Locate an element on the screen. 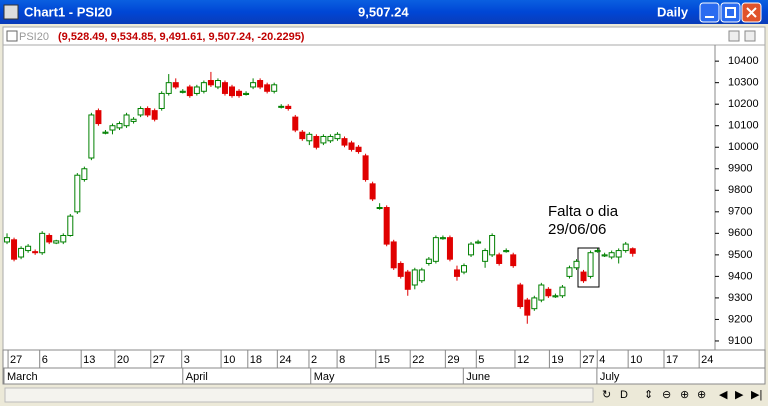 Image resolution: width=768 pixels, height=411 pixels. minimize-button is located at coordinates (709, 12).